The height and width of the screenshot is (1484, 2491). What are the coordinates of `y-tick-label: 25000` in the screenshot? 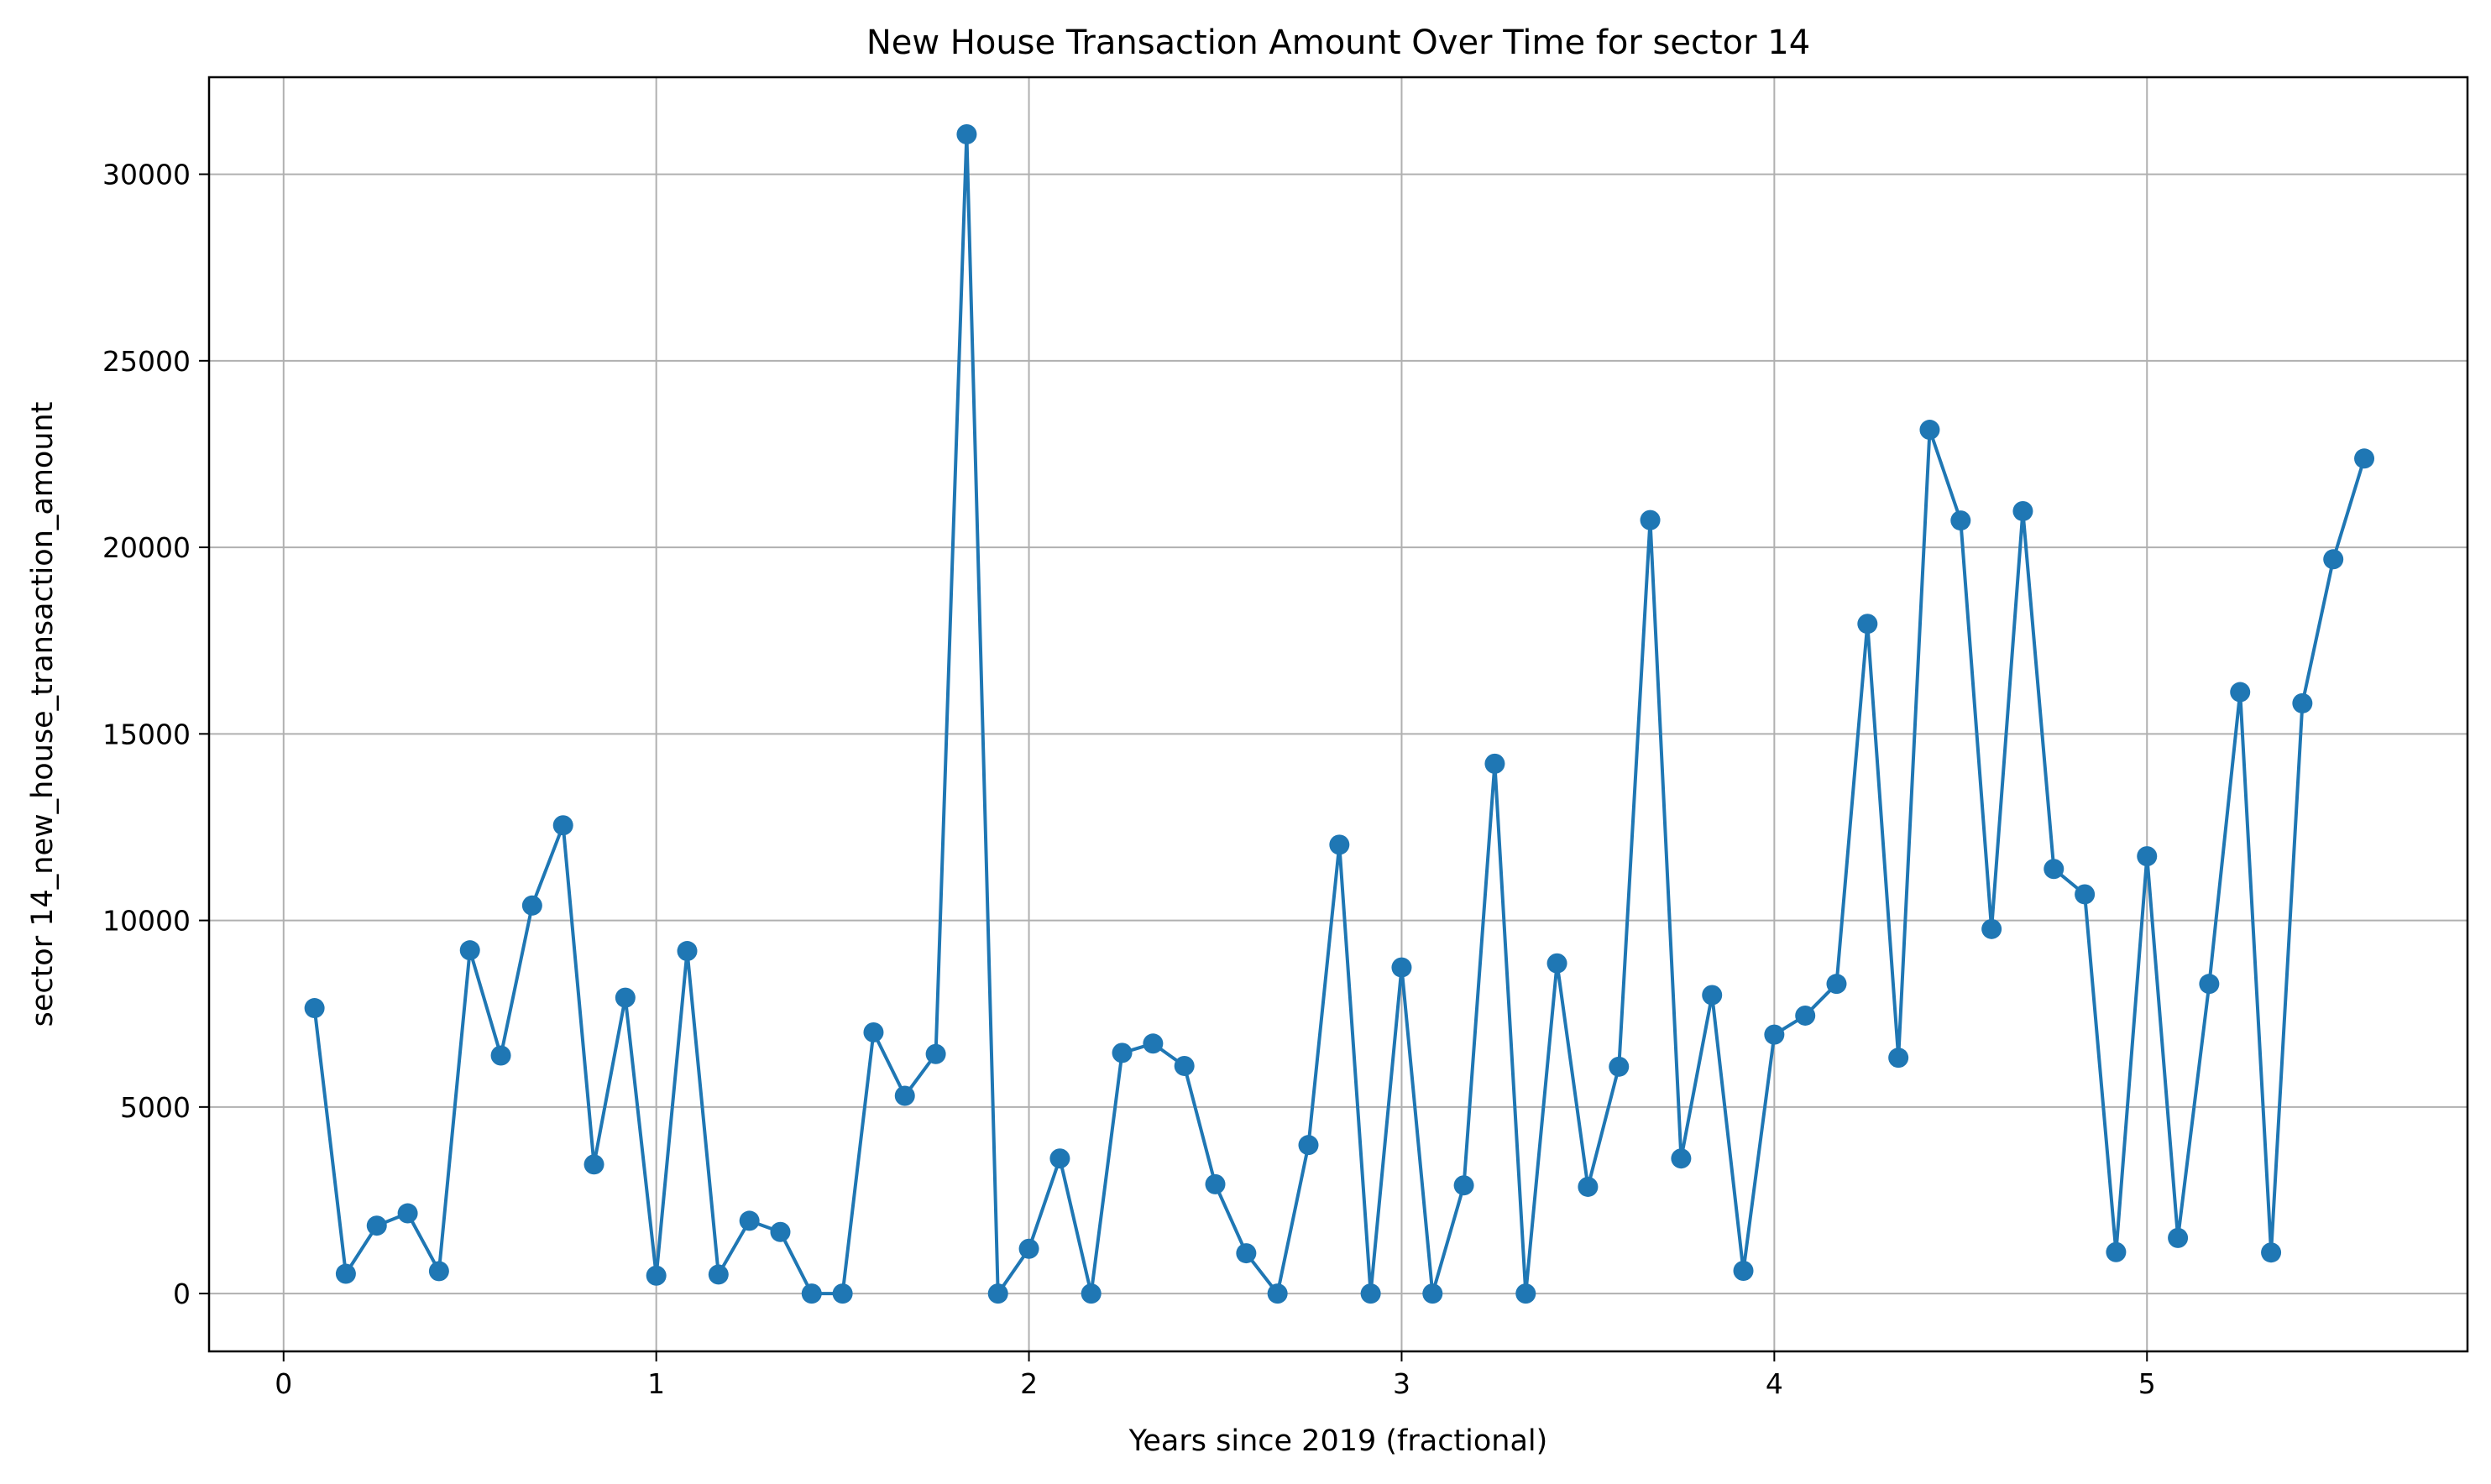 It's located at (147, 361).